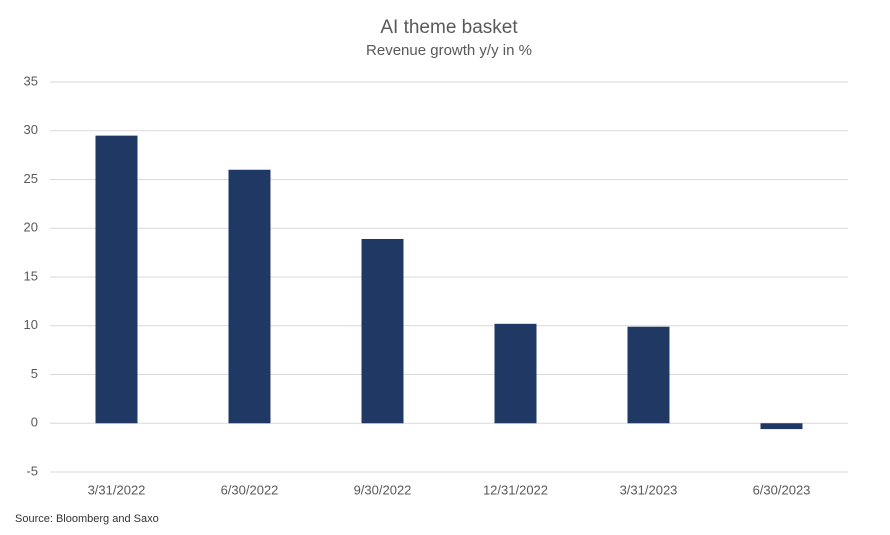  Describe the element at coordinates (31, 129) in the screenshot. I see `y-tick-label: 30` at that location.